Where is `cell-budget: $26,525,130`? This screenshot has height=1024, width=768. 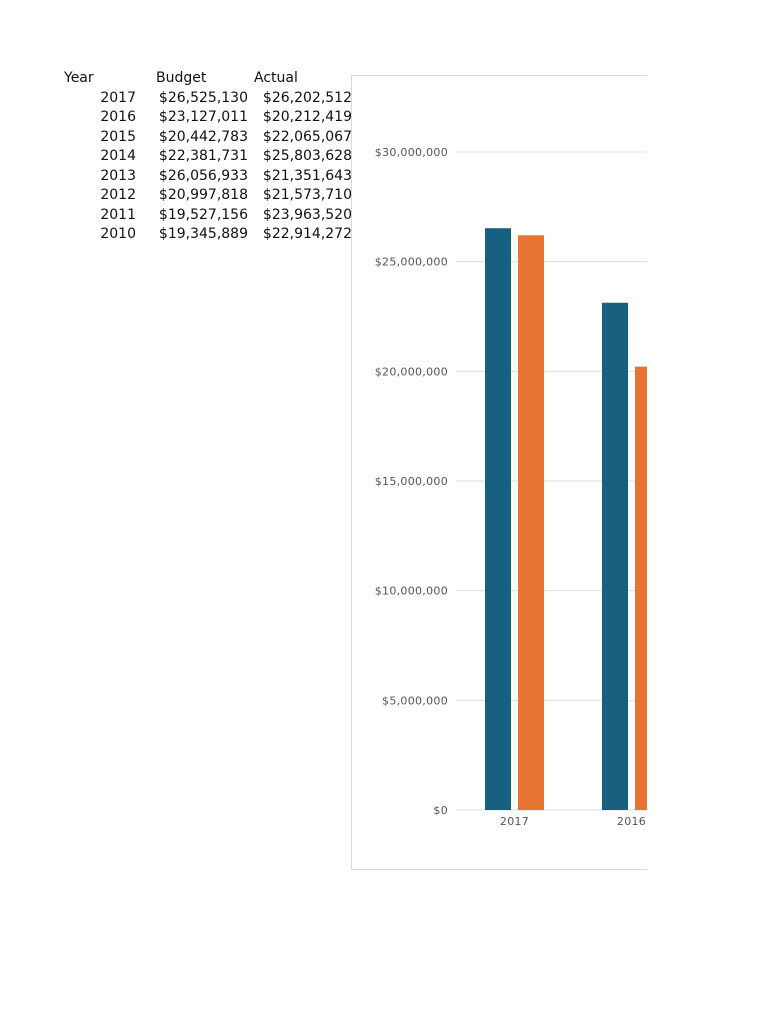
cell-budget: $26,525,130 is located at coordinates (203, 97).